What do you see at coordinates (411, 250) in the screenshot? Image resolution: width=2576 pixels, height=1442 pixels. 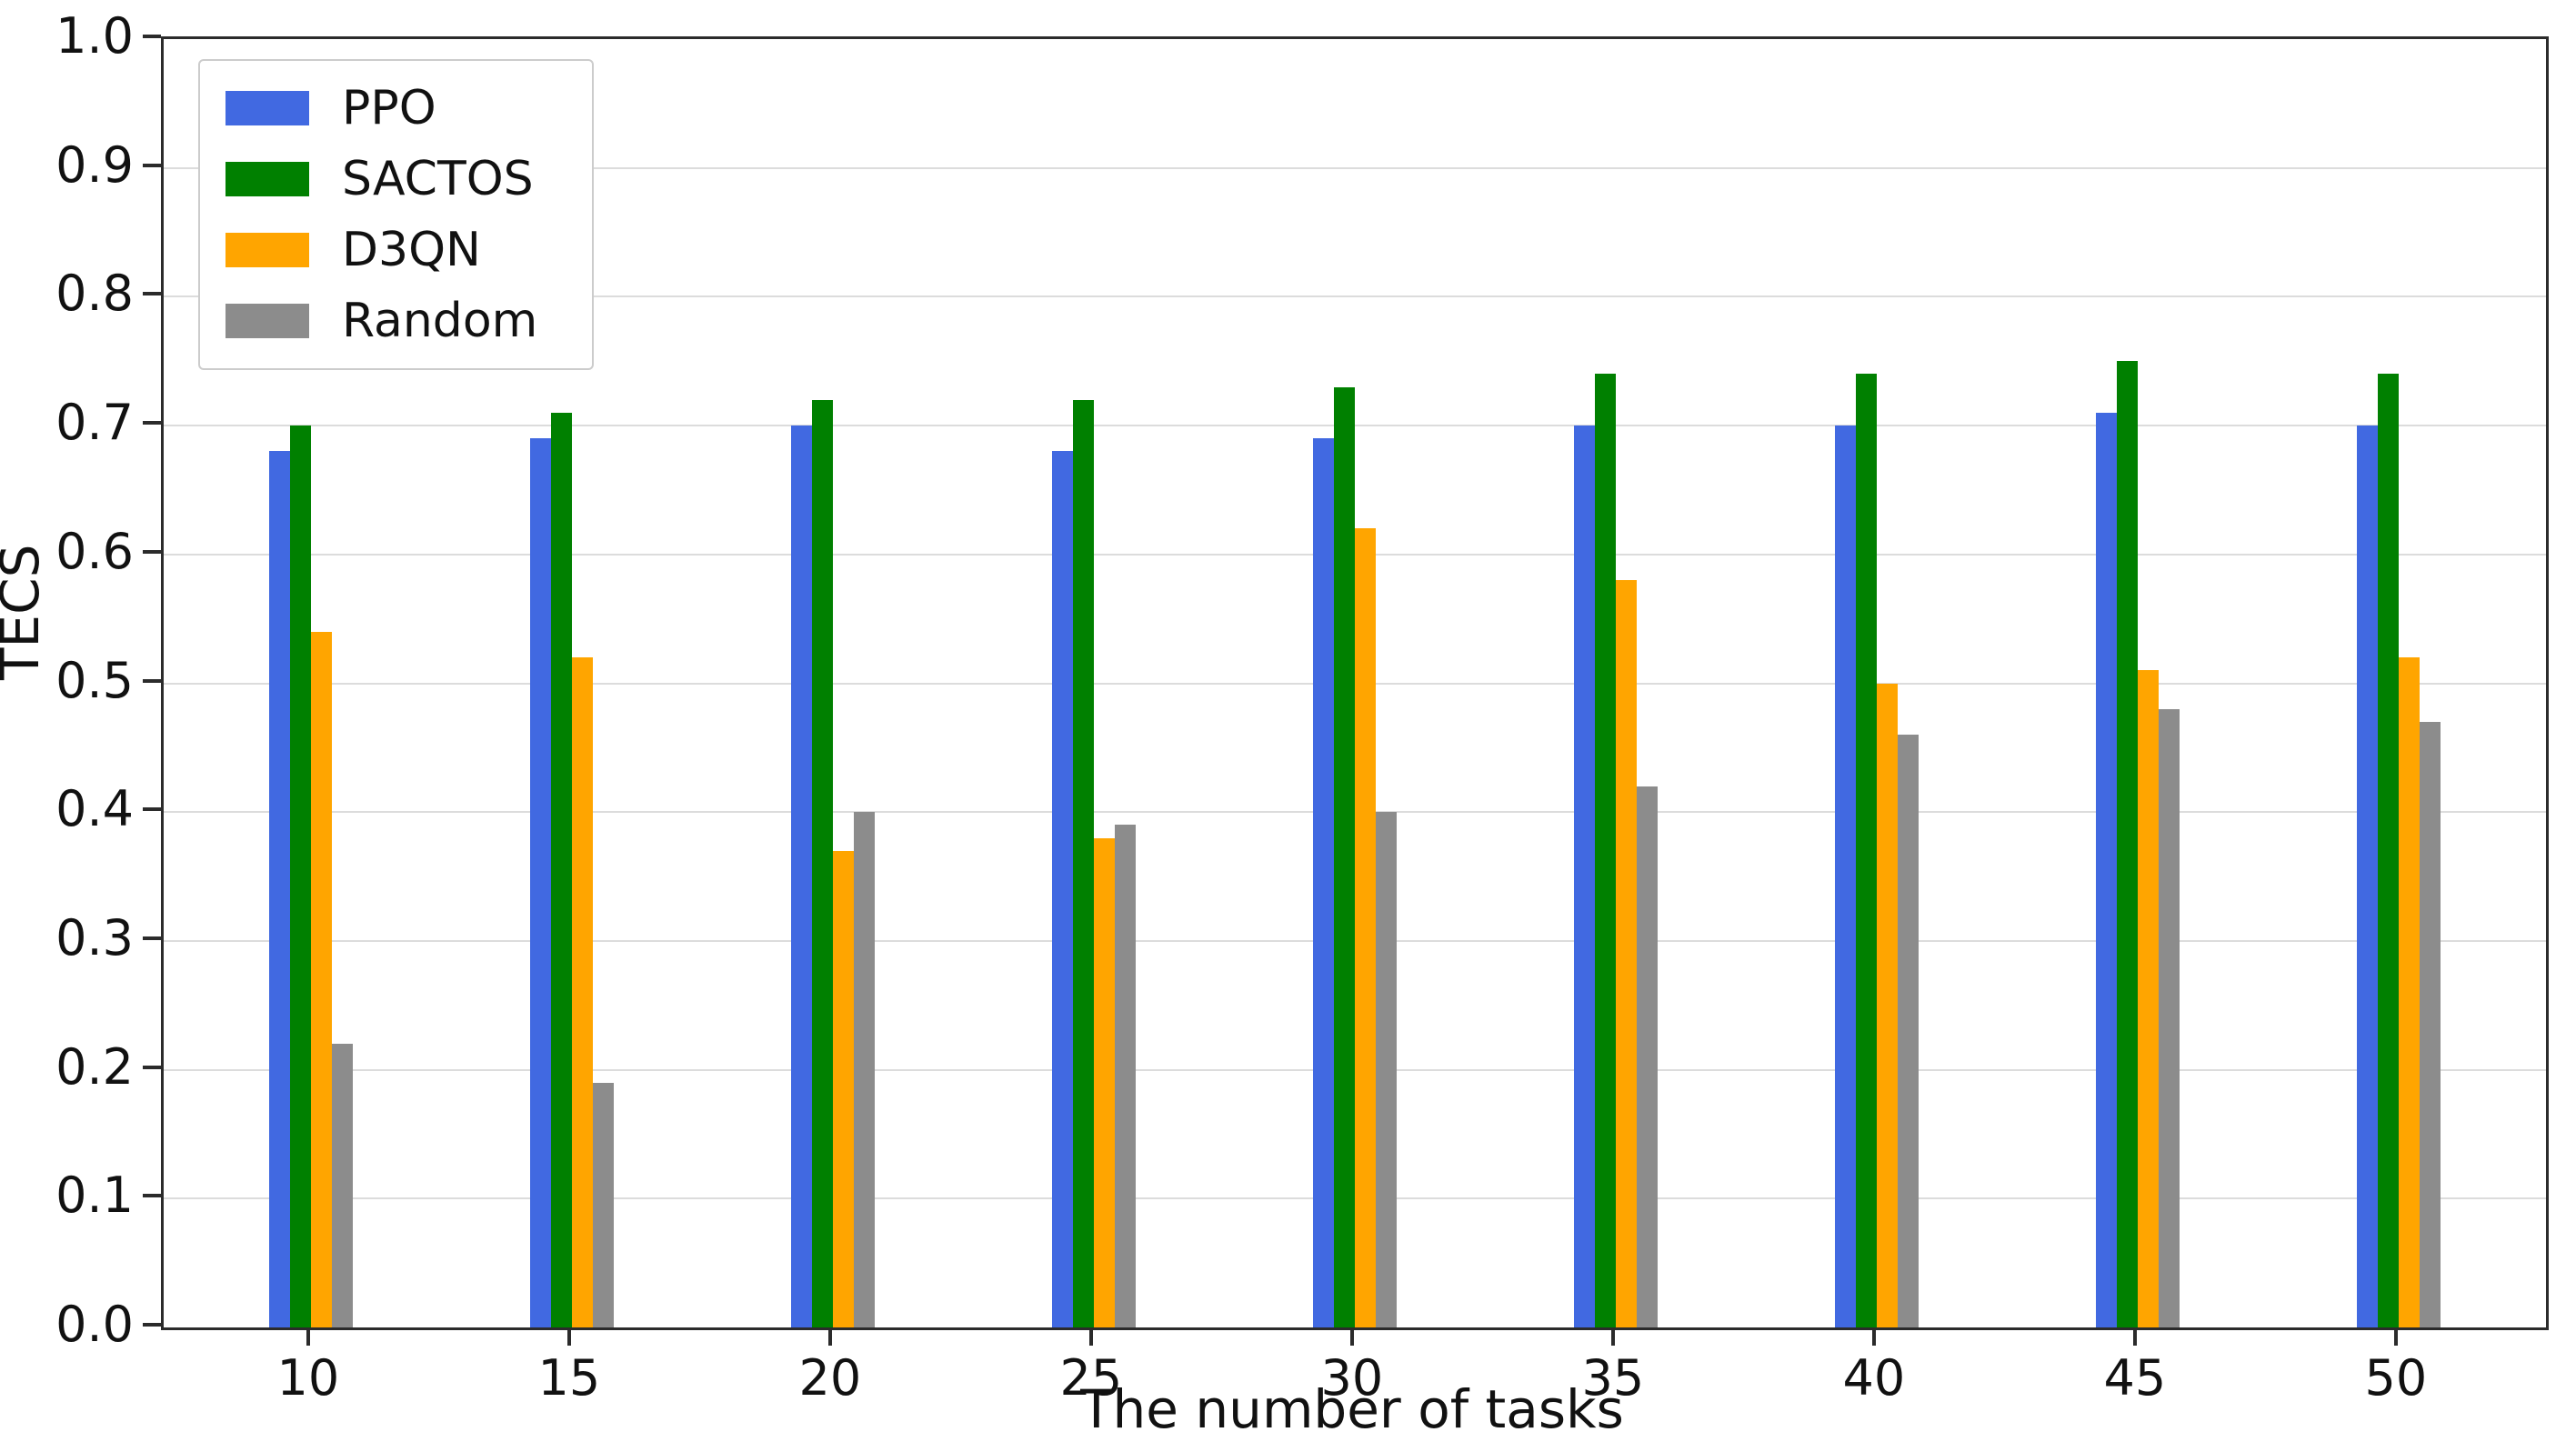 I see `legend-label: D3QN` at bounding box center [411, 250].